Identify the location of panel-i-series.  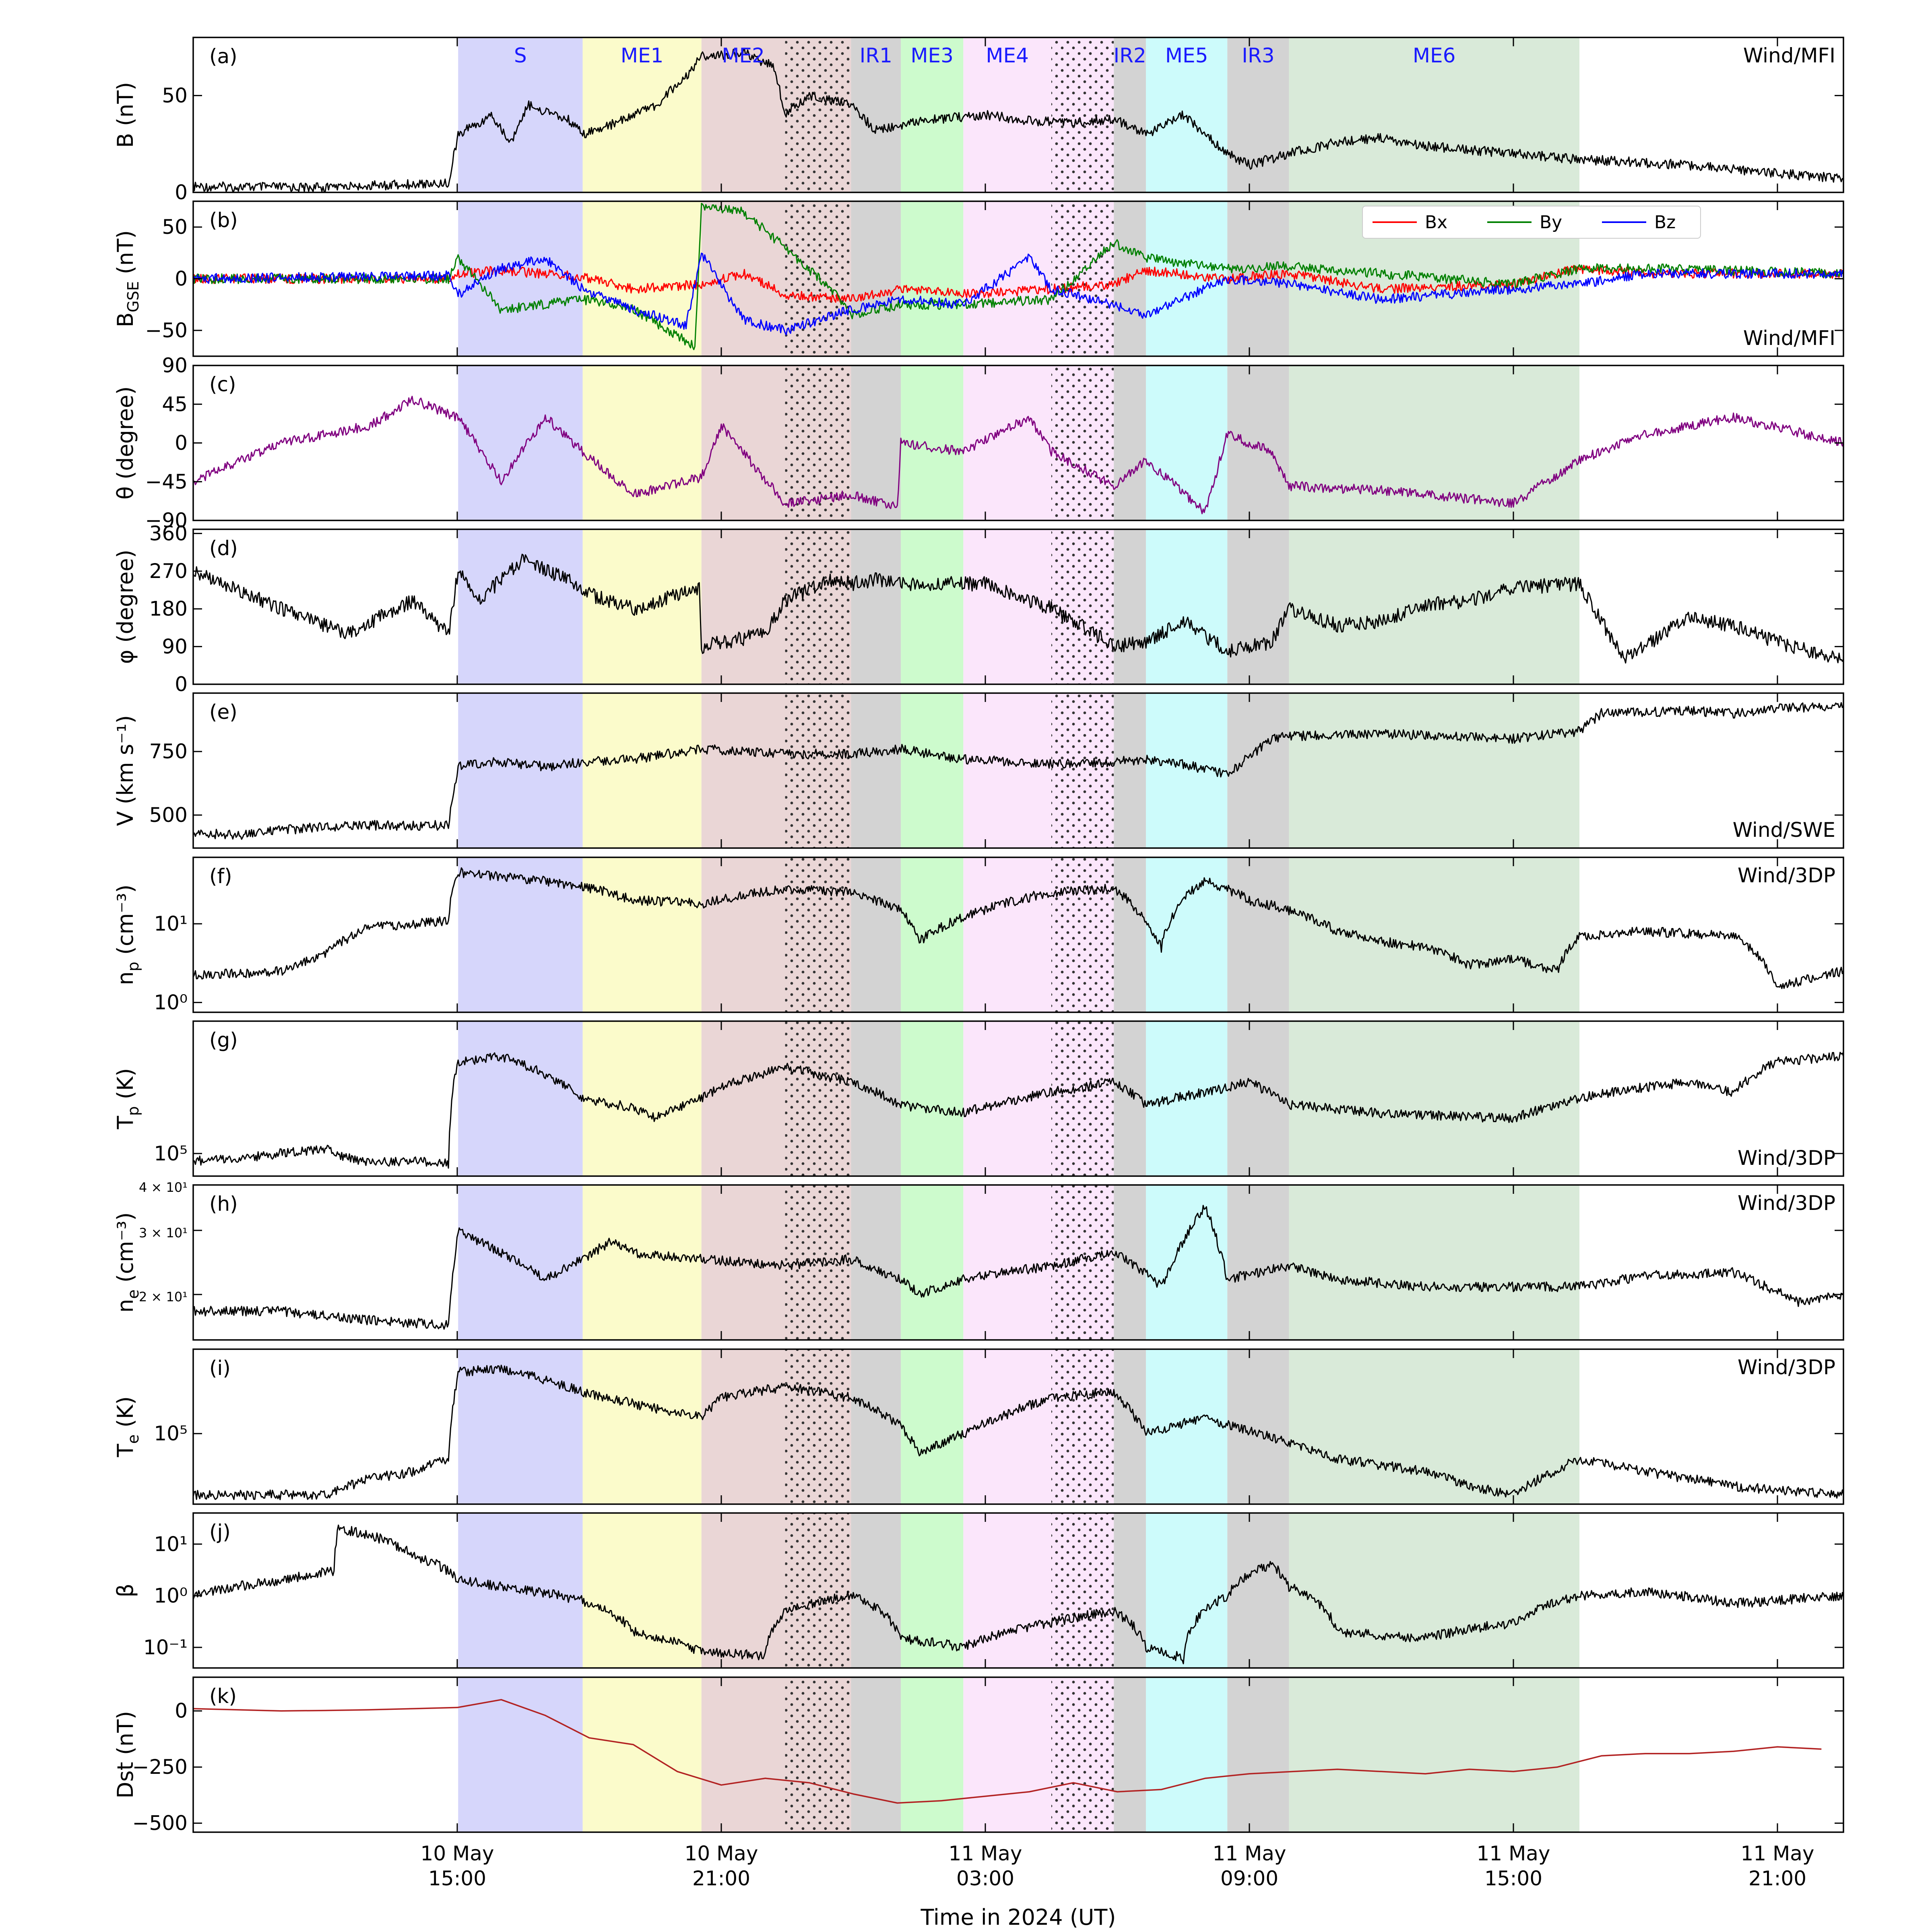
(1018, 1432).